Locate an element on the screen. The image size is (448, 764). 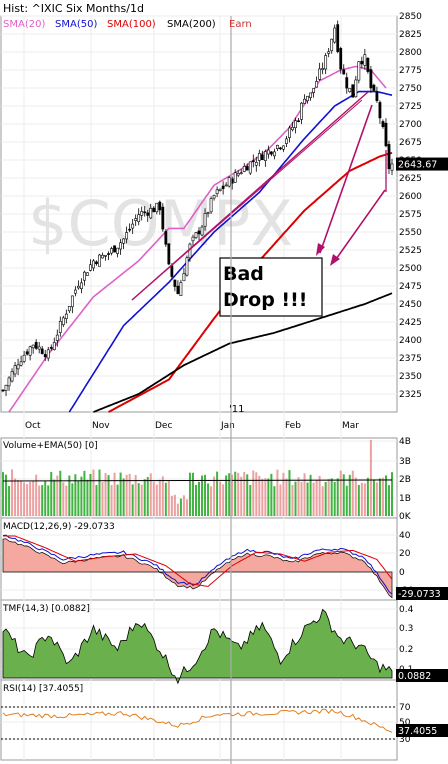
panel-y-tick: 0.3 is located at coordinates (406, 629).